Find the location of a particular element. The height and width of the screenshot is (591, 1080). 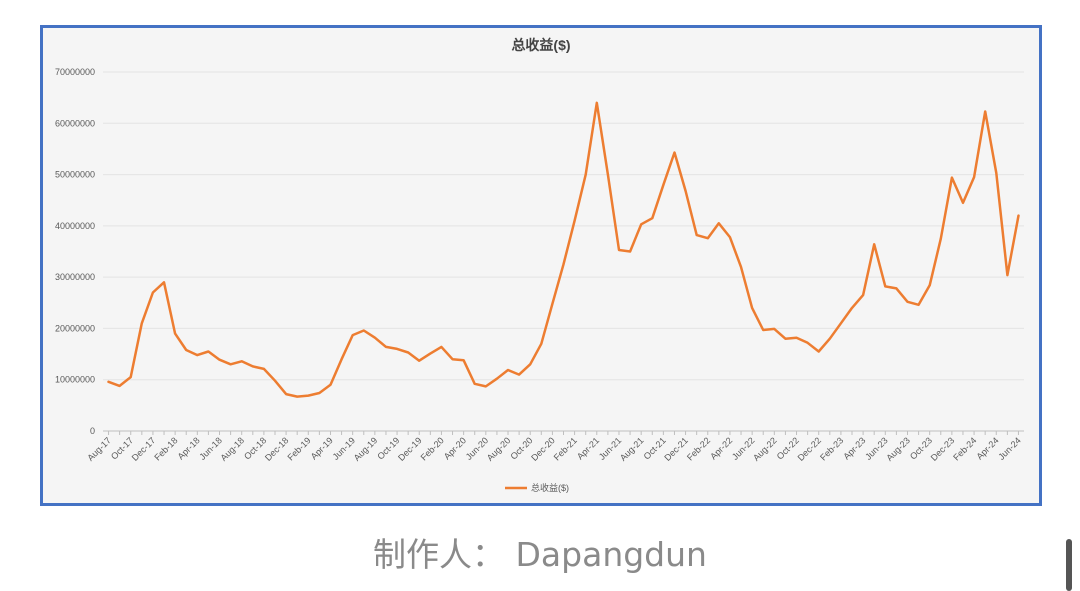

chart-legend: 总收益($) is located at coordinates (537, 487).